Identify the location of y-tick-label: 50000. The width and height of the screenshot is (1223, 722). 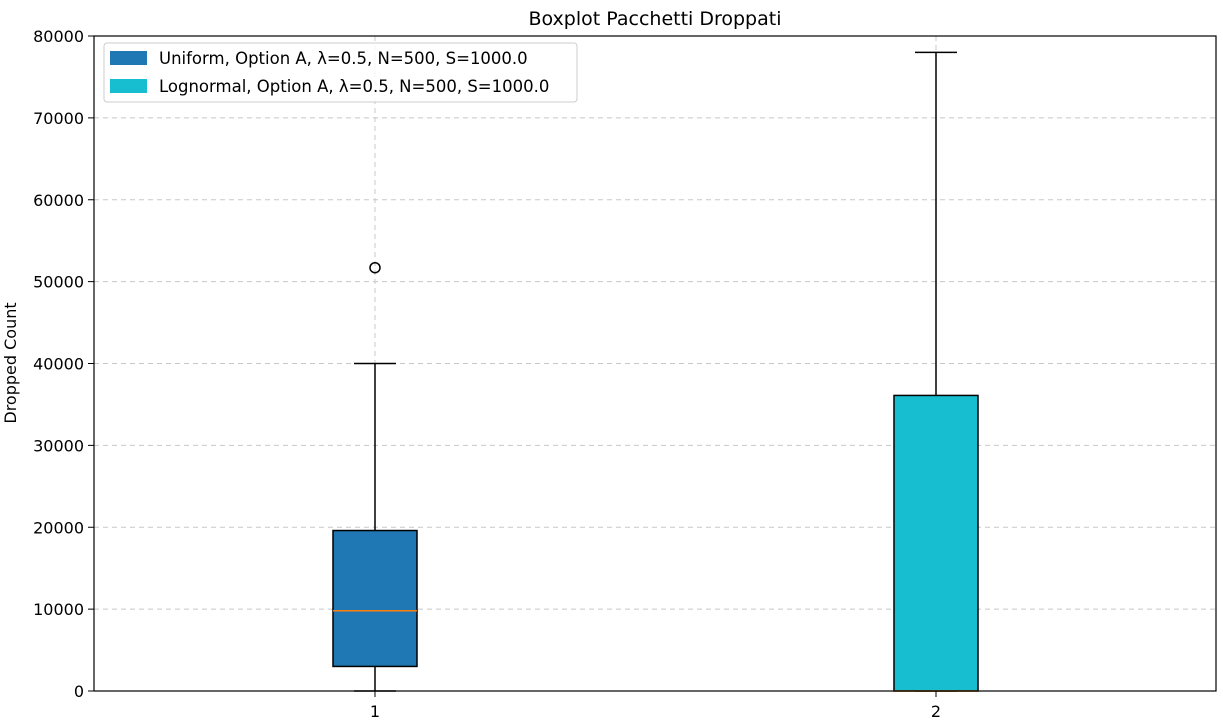
(58, 282).